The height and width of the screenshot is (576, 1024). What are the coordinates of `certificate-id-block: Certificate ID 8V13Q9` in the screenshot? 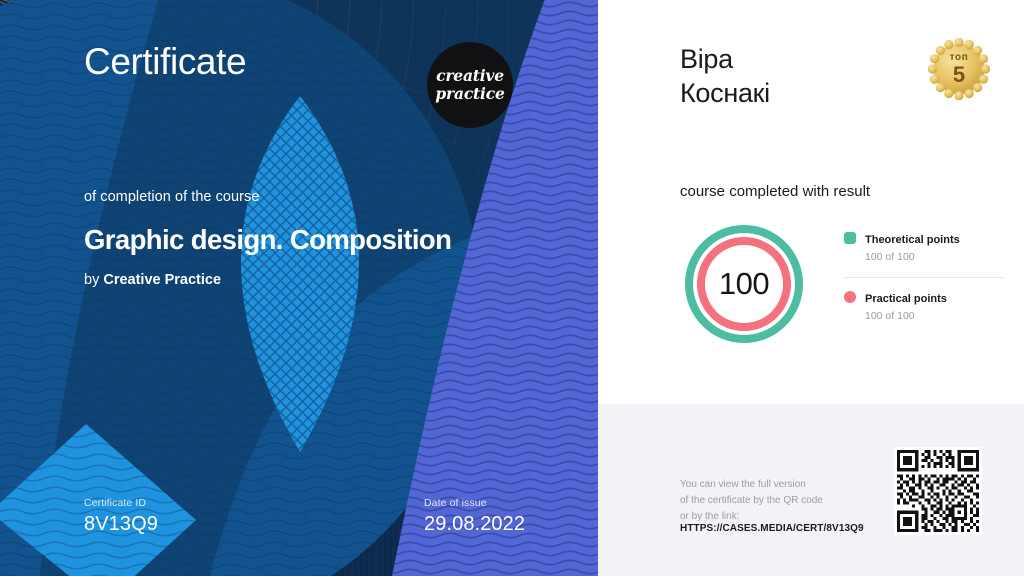 It's located at (121, 515).